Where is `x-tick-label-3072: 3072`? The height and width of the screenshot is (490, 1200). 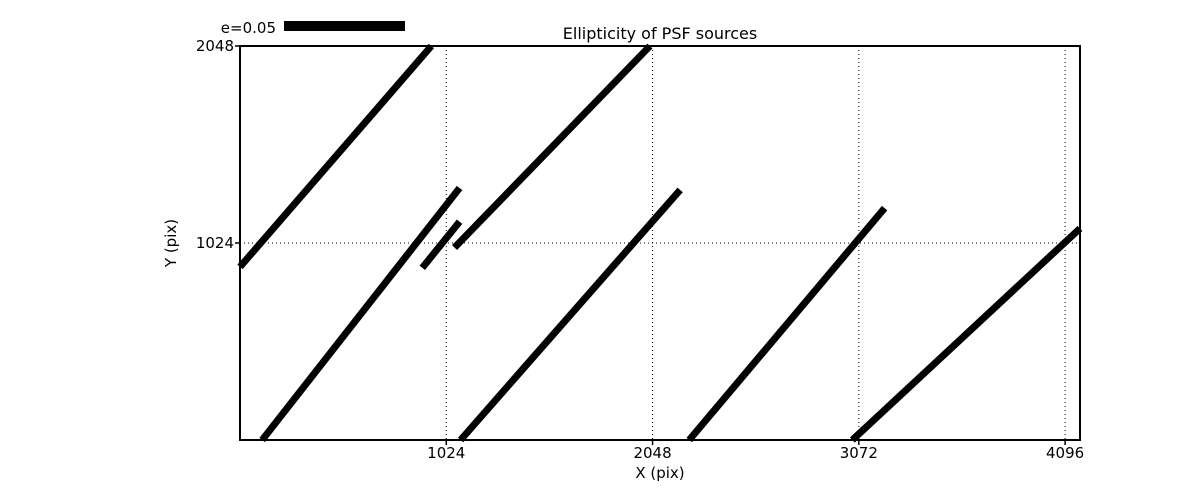 x-tick-label-3072: 3072 is located at coordinates (858, 453).